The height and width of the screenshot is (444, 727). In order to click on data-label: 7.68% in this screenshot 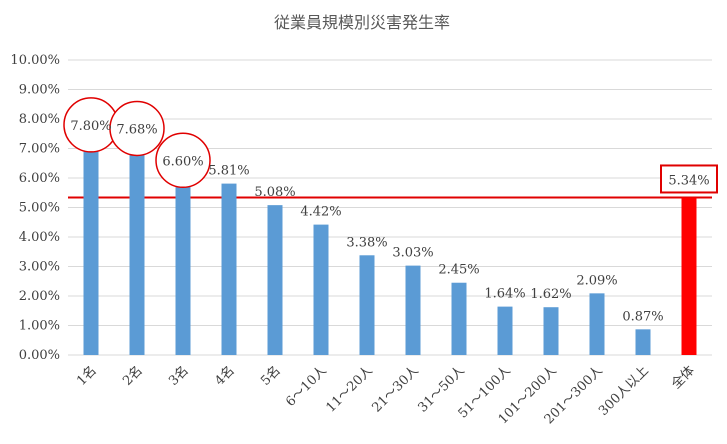, I will do `click(136, 129)`.